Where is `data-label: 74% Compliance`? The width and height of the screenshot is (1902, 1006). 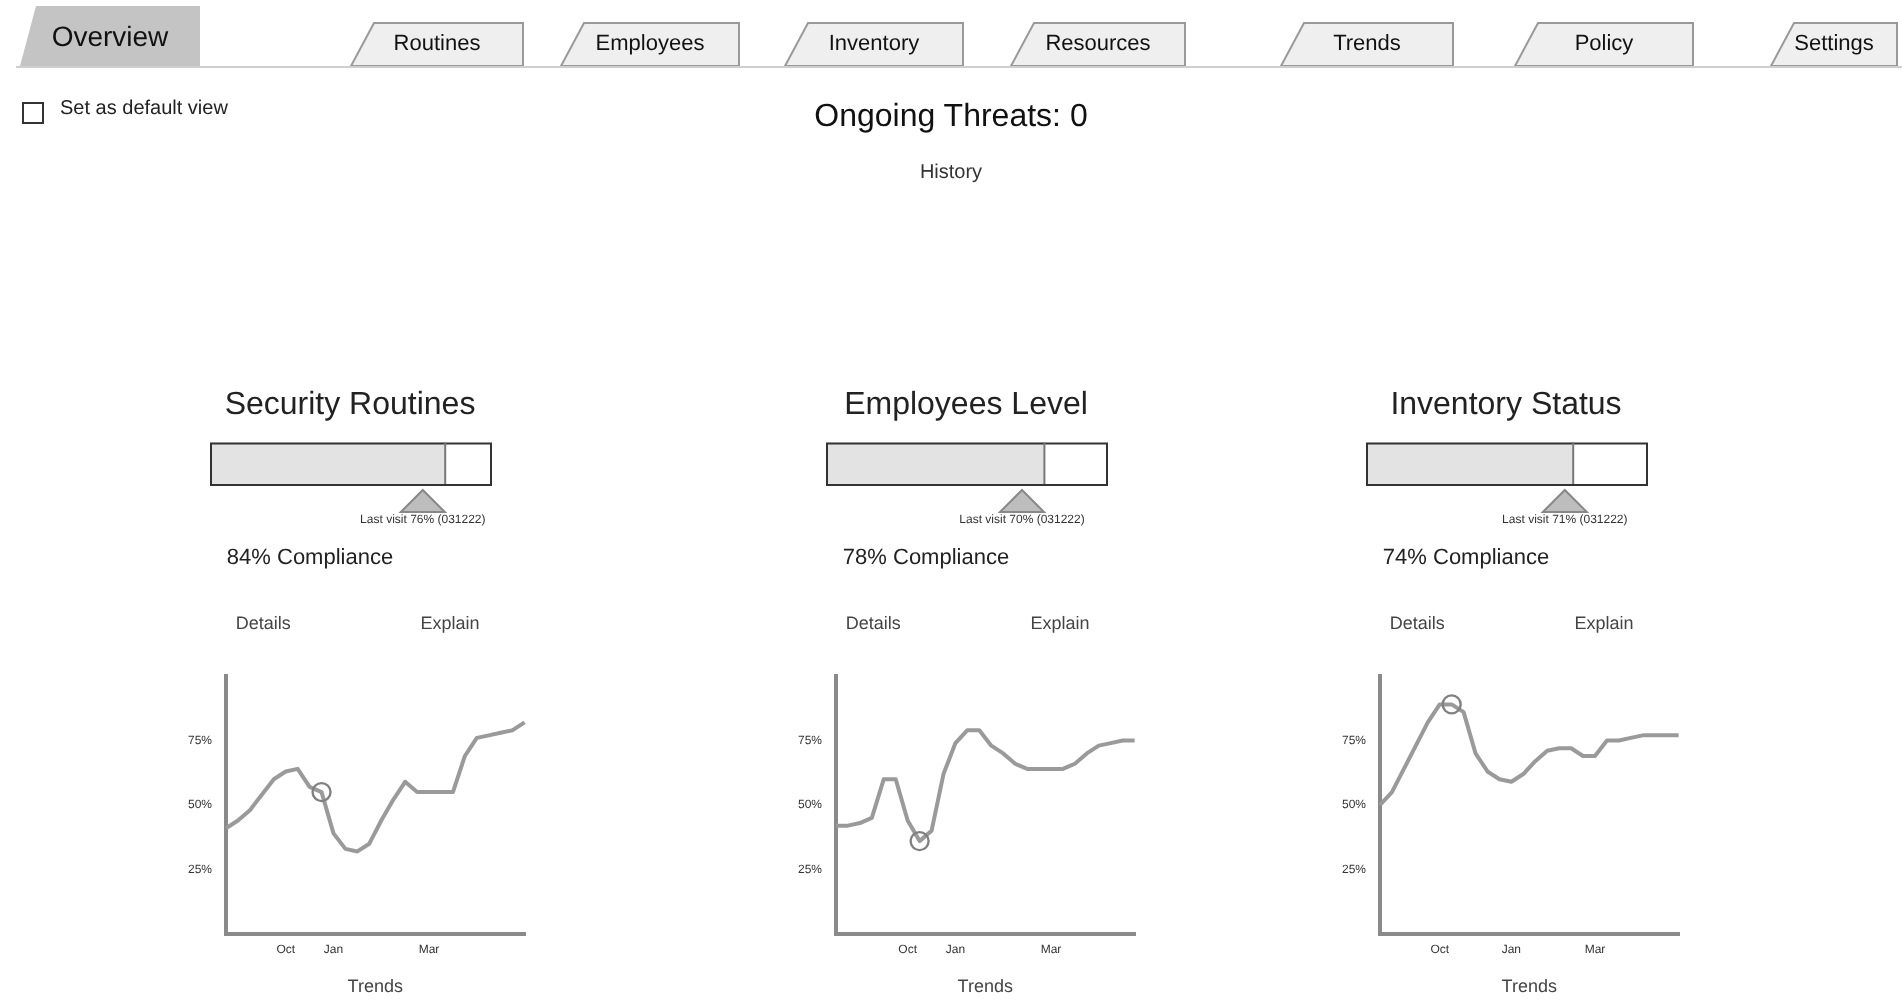 data-label: 74% Compliance is located at coordinates (1466, 558).